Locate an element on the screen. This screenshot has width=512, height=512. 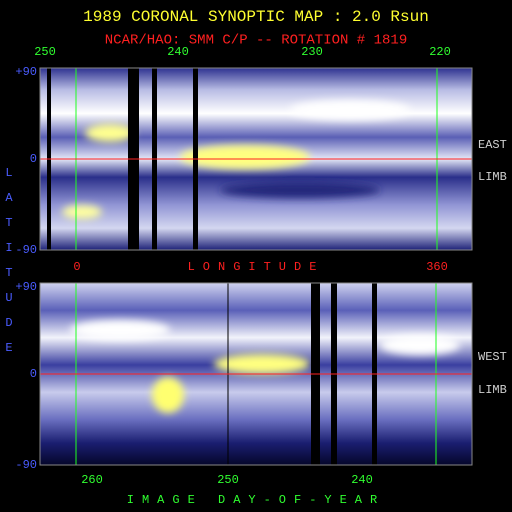
side-label: WEST is located at coordinates (492, 357).